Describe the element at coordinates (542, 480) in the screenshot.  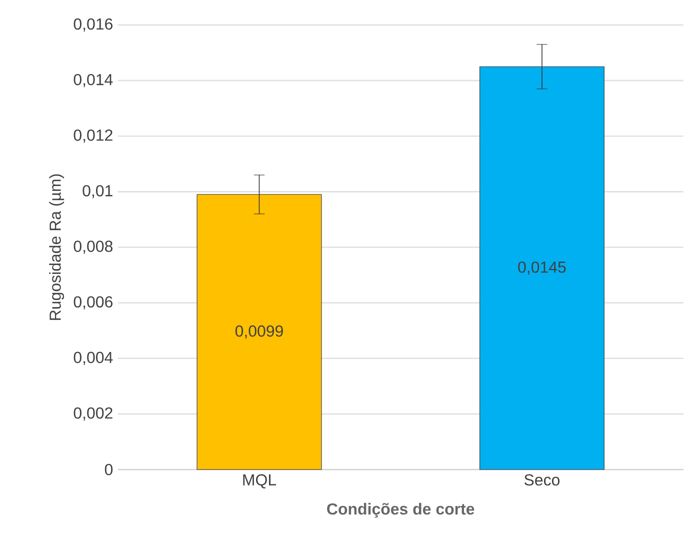
I see `x-tick-label: Seco` at that location.